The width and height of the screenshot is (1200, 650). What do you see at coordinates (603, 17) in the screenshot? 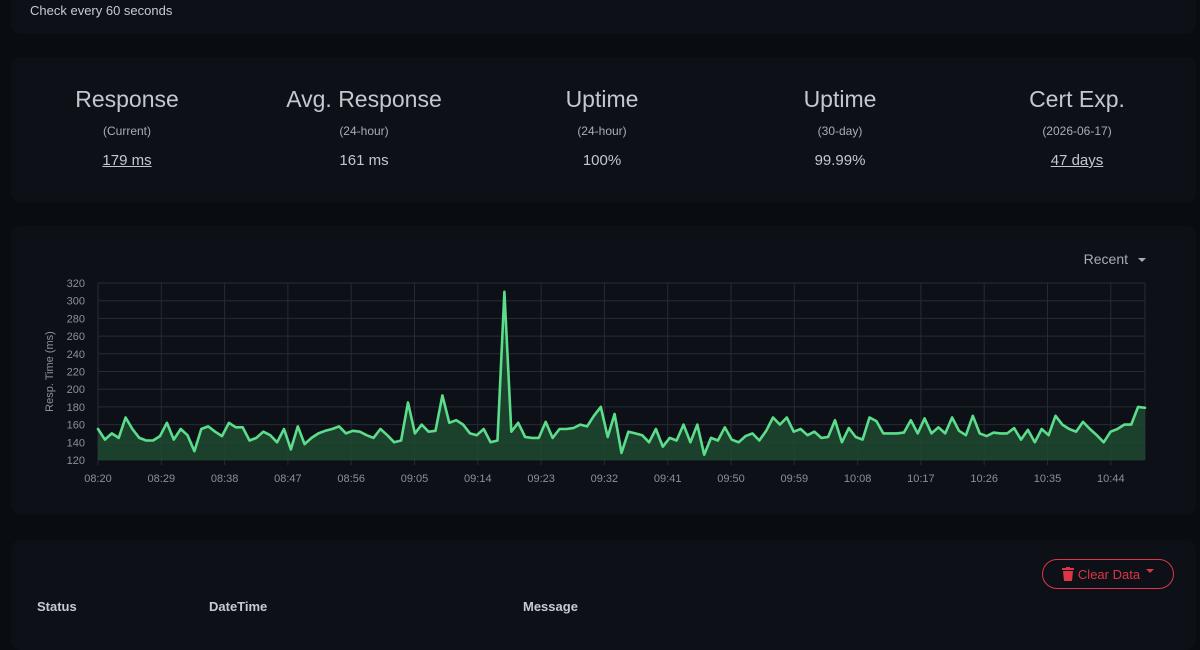
I see `monitor-info-card: Check every 60 seconds` at bounding box center [603, 17].